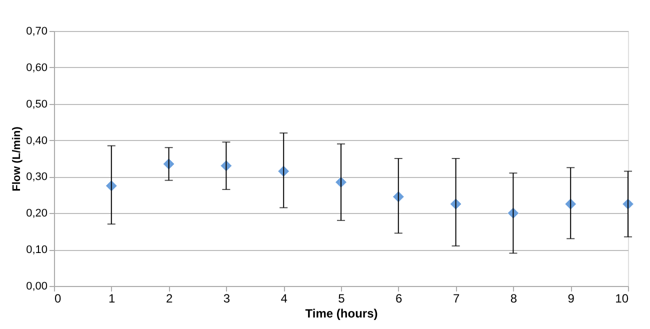 This screenshot has width=650, height=329. What do you see at coordinates (37, 140) in the screenshot?
I see `y-tick-label: 0,40` at bounding box center [37, 140].